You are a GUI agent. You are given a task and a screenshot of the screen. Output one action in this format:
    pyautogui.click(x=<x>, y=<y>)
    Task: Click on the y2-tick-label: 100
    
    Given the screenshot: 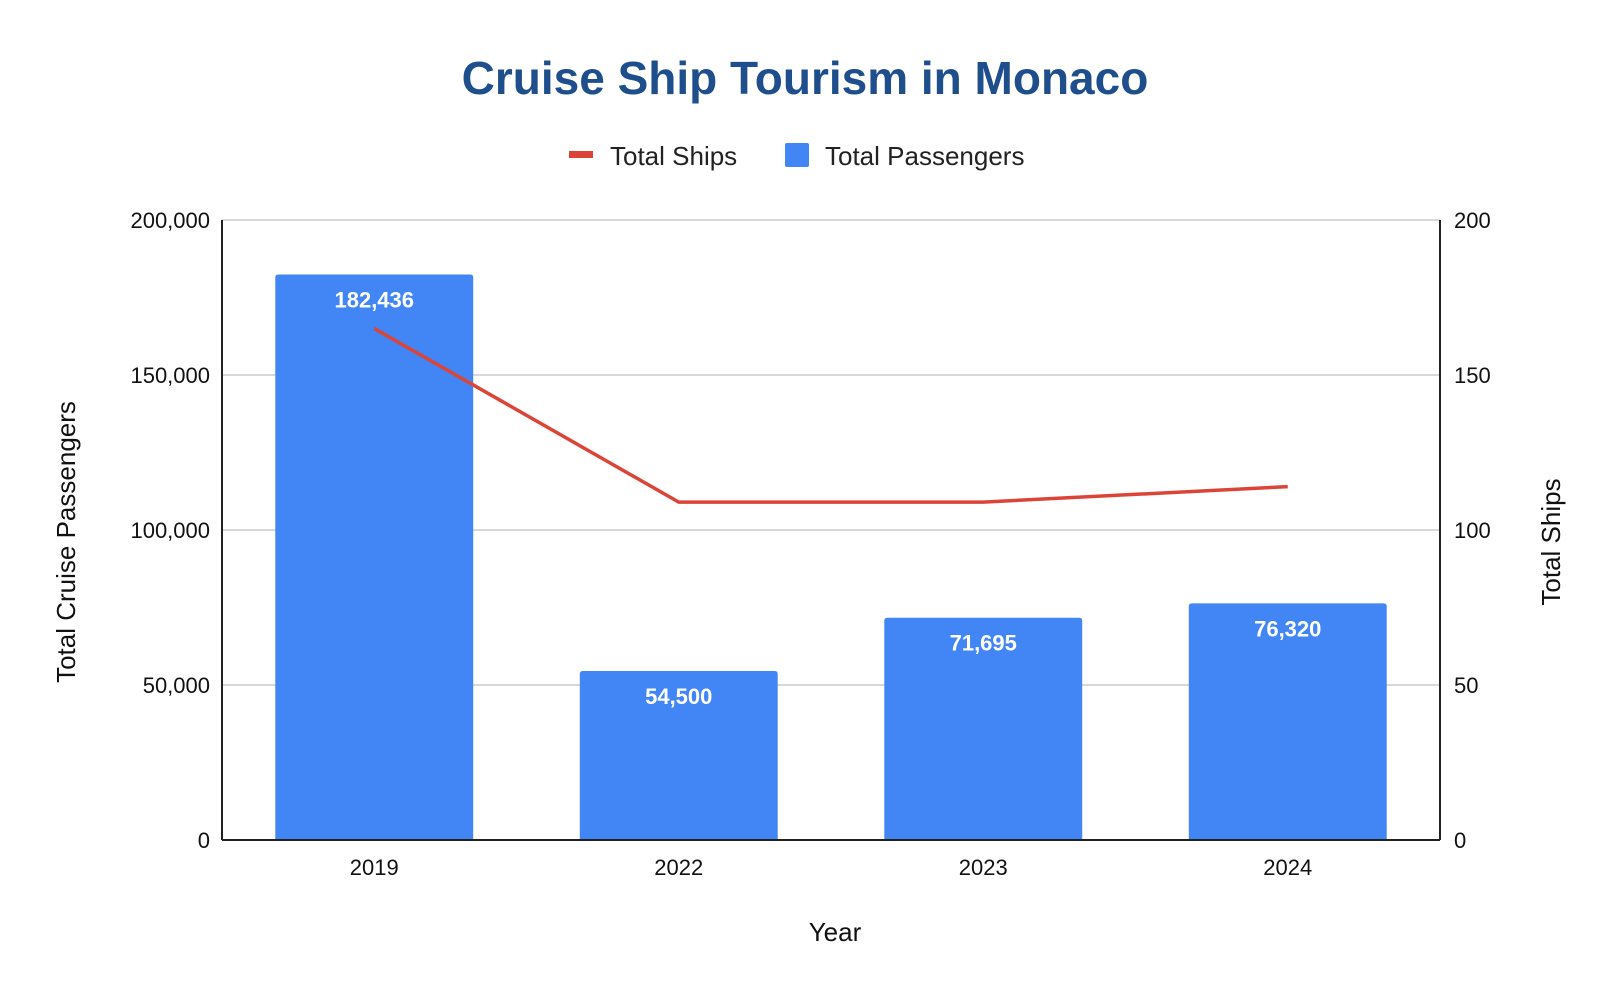 What is the action you would take?
    pyautogui.click(x=1472, y=530)
    